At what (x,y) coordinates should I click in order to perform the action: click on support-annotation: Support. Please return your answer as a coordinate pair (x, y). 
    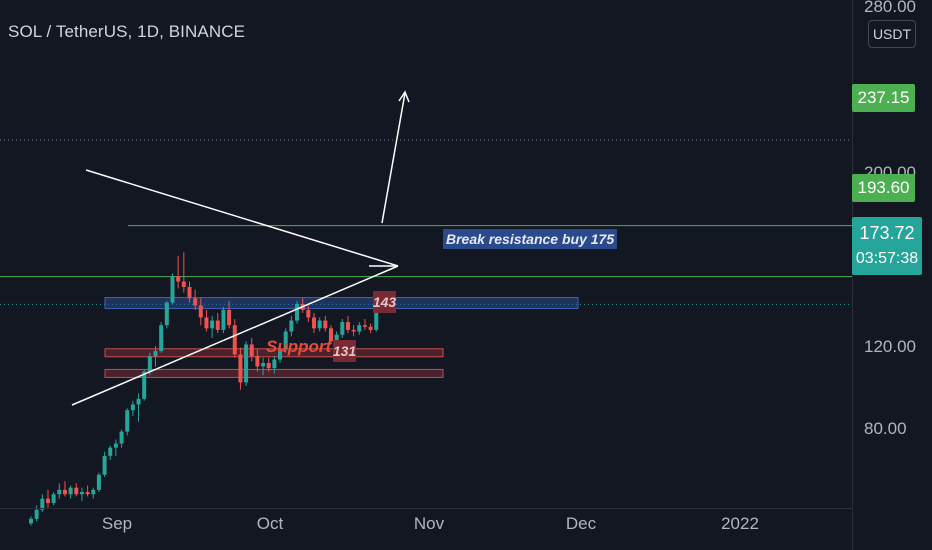
    Looking at the image, I should click on (299, 346).